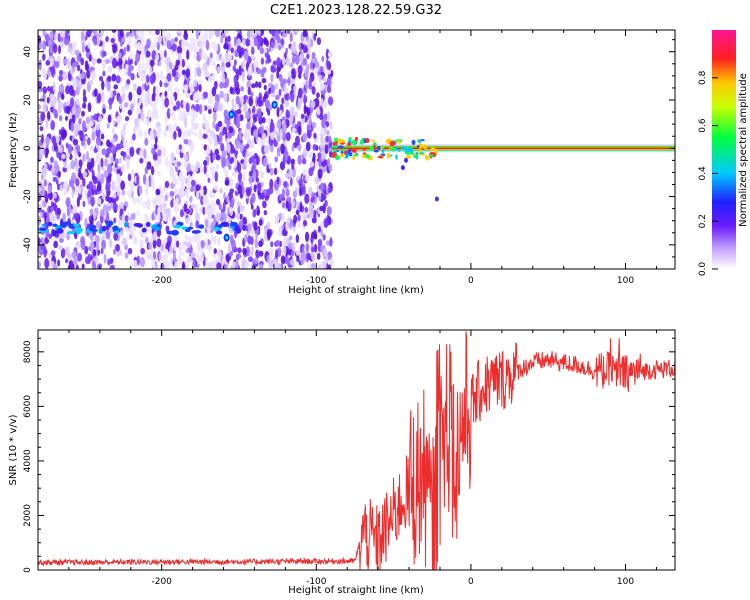  What do you see at coordinates (13, 150) in the screenshot?
I see `spectrogram-y-label: Frequency (Hz)` at bounding box center [13, 150].